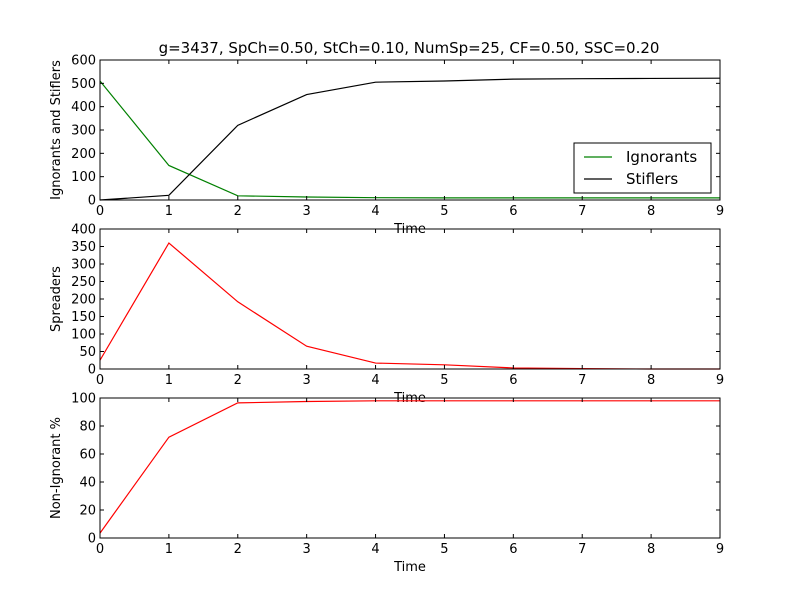  Describe the element at coordinates (652, 179) in the screenshot. I see `legend-label-stiflers: Stiflers` at that location.